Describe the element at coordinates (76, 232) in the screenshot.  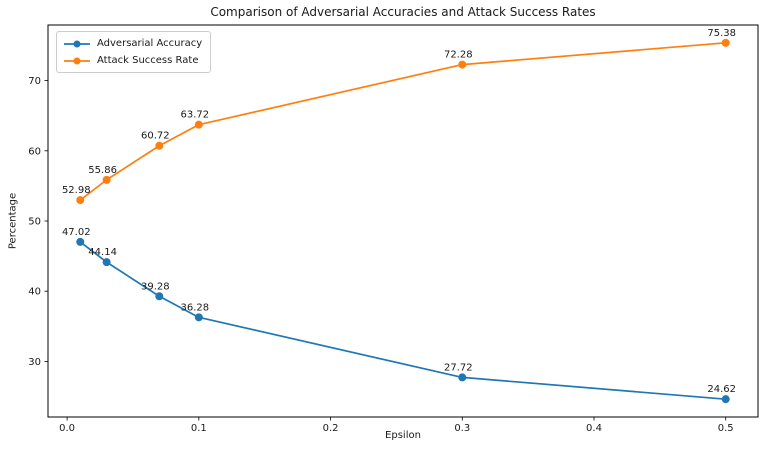
I see `data-point-label: 47.02` at that location.